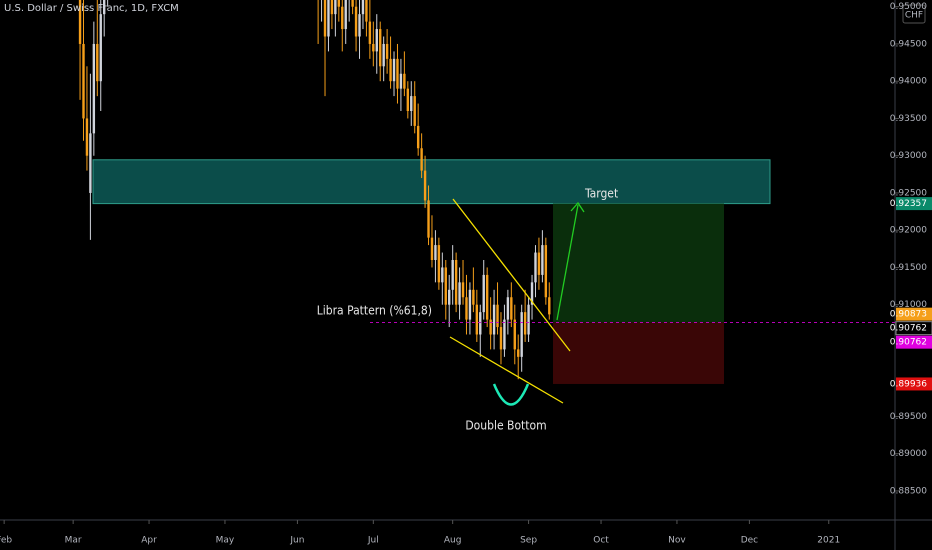 The image size is (932, 550). What do you see at coordinates (373, 541) in the screenshot?
I see `x-tick-label: Jul` at bounding box center [373, 541].